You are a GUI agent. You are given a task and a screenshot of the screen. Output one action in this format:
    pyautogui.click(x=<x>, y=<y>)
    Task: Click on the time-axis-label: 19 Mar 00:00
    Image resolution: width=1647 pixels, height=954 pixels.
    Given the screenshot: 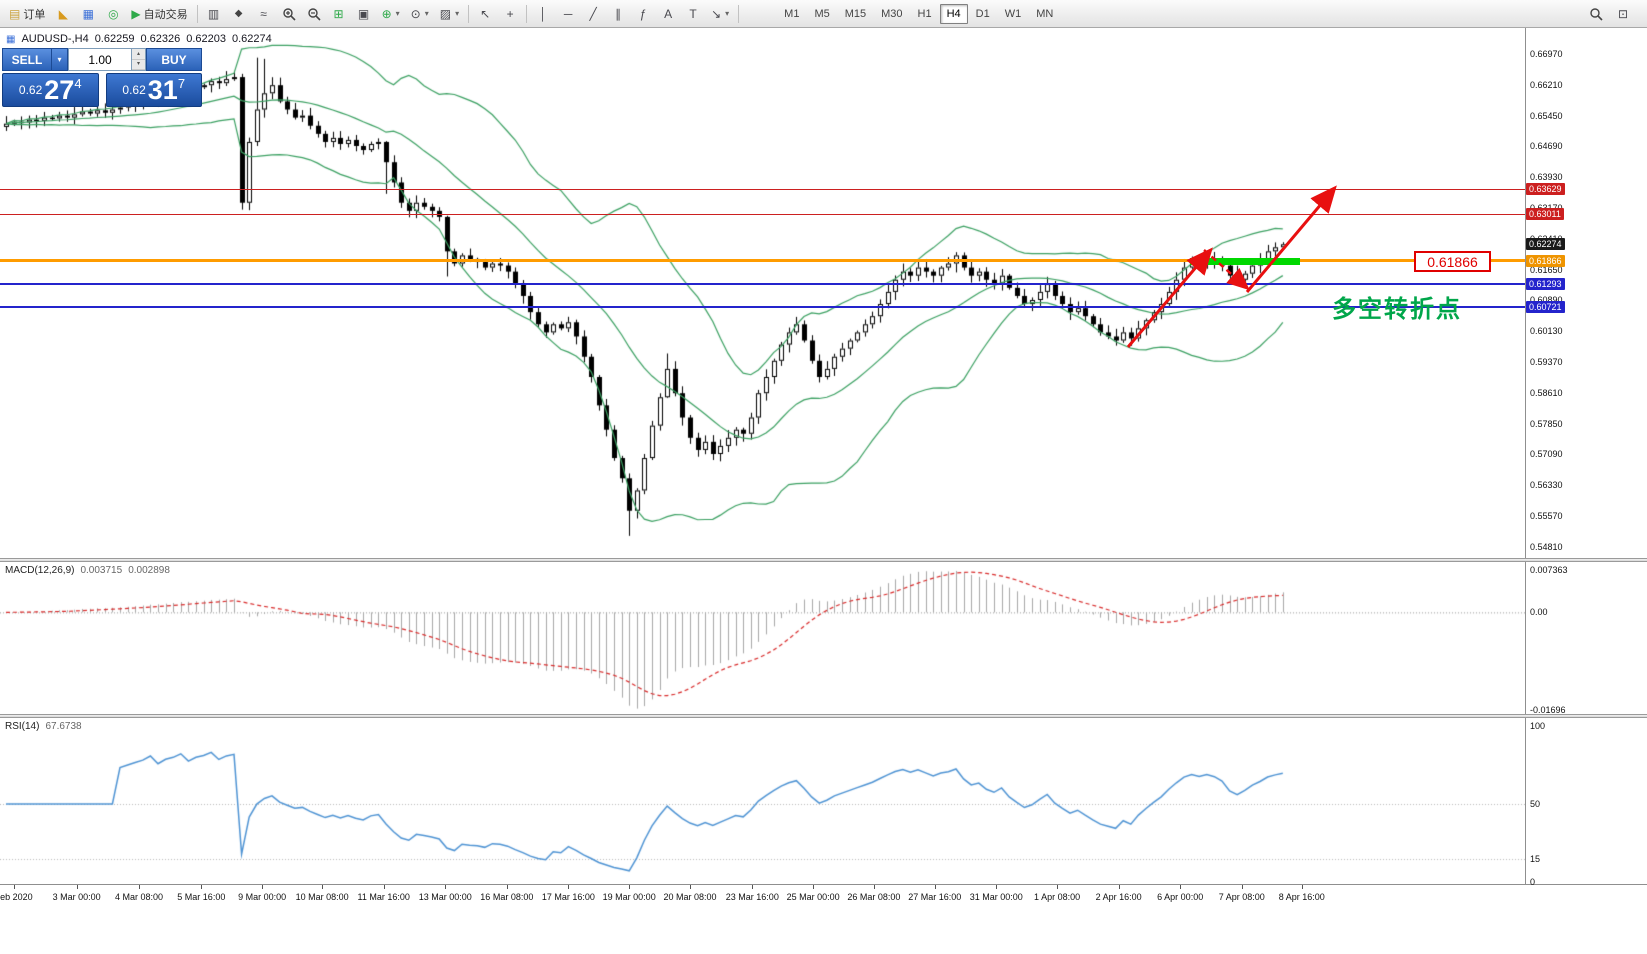 What is the action you would take?
    pyautogui.click(x=629, y=897)
    